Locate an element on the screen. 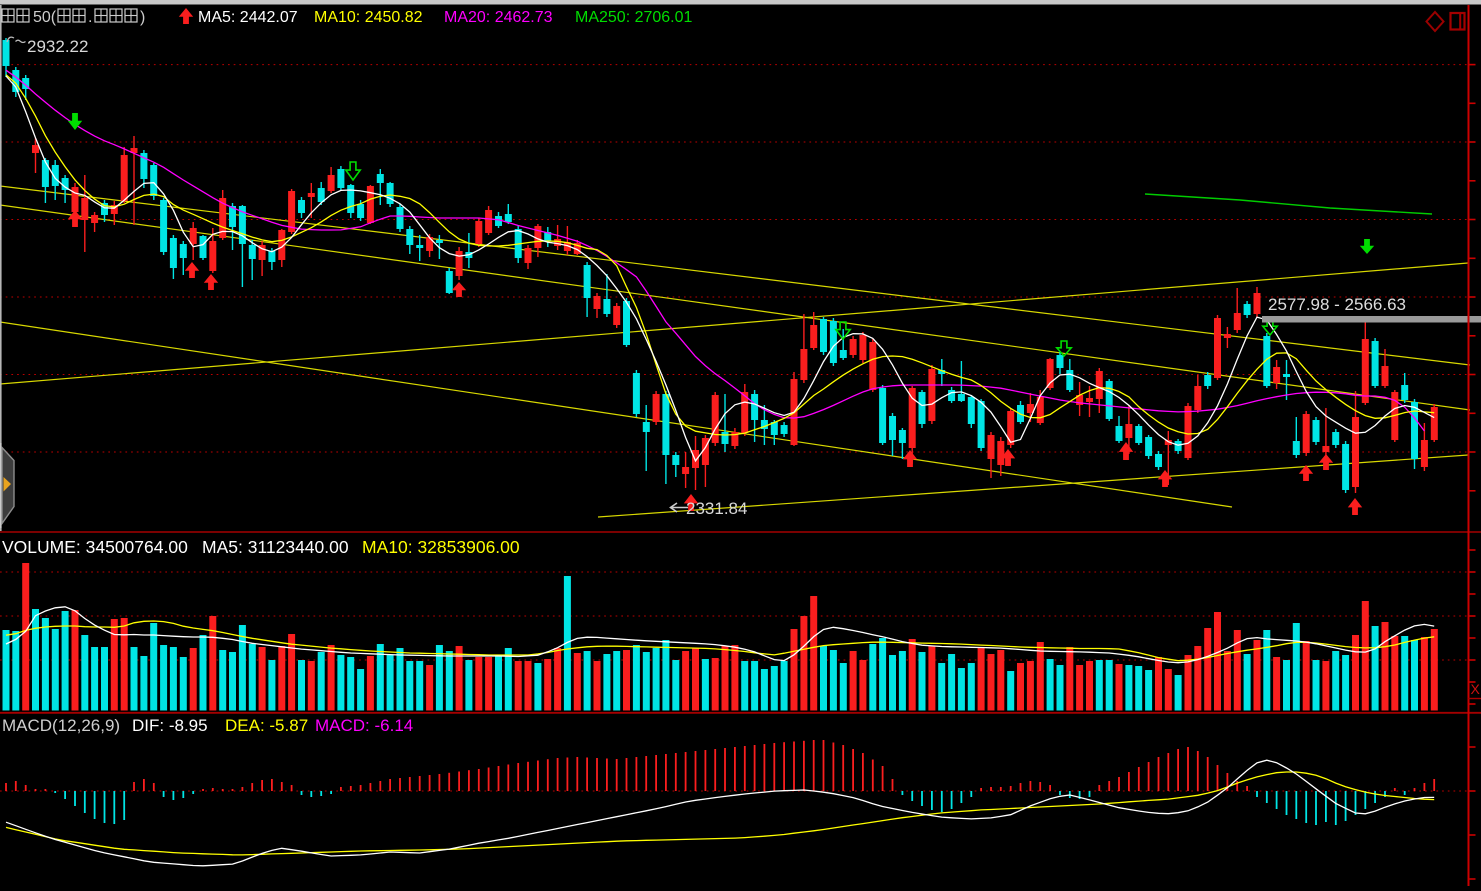  svg-text: DEA: -5.87 is located at coordinates (266, 725).